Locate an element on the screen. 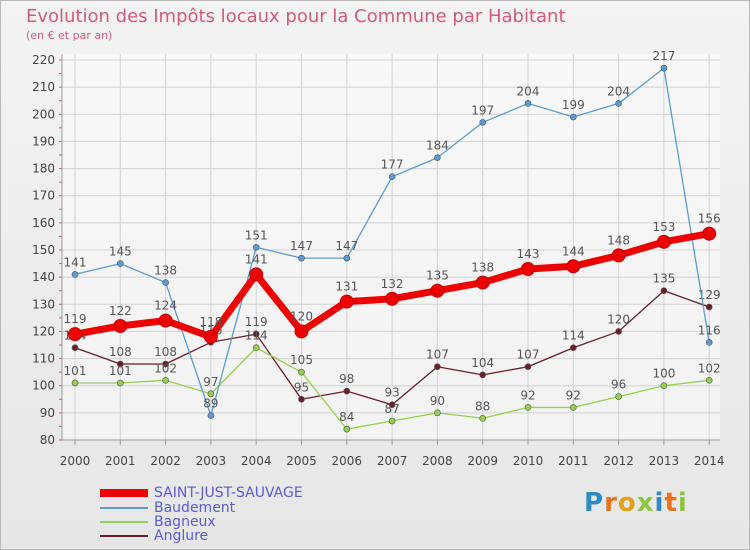 The width and height of the screenshot is (750, 550). x-tick-label: 2011 is located at coordinates (573, 461).